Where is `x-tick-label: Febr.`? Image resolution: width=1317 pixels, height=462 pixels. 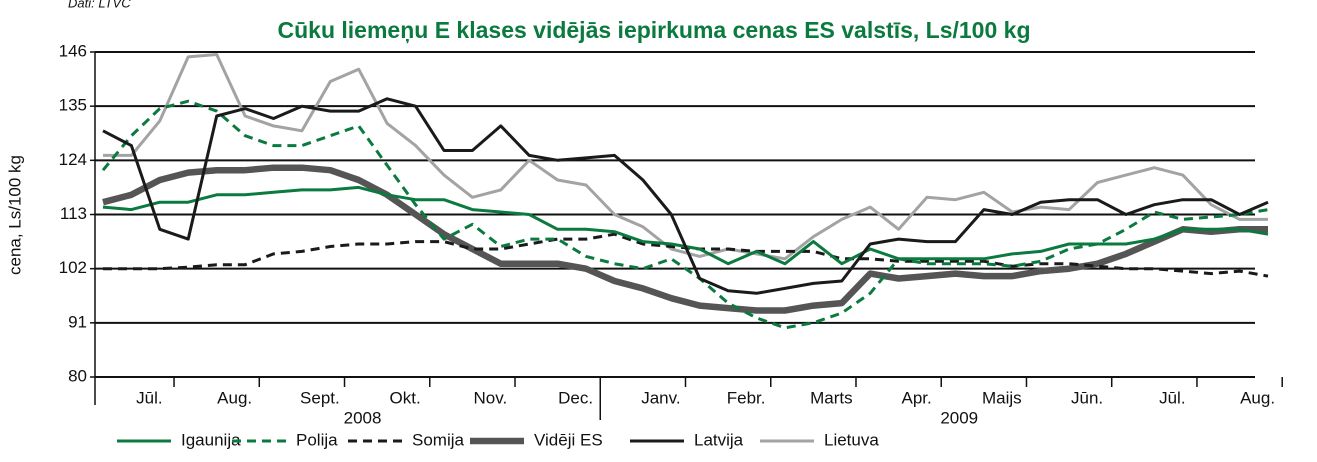
x-tick-label: Febr. is located at coordinates (746, 397).